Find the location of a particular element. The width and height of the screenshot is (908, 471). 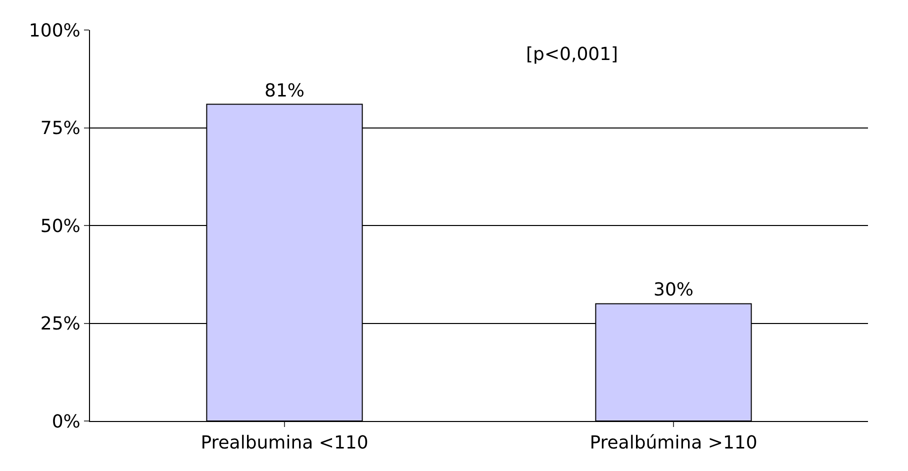

y-tick-label: 0% is located at coordinates (66, 421).